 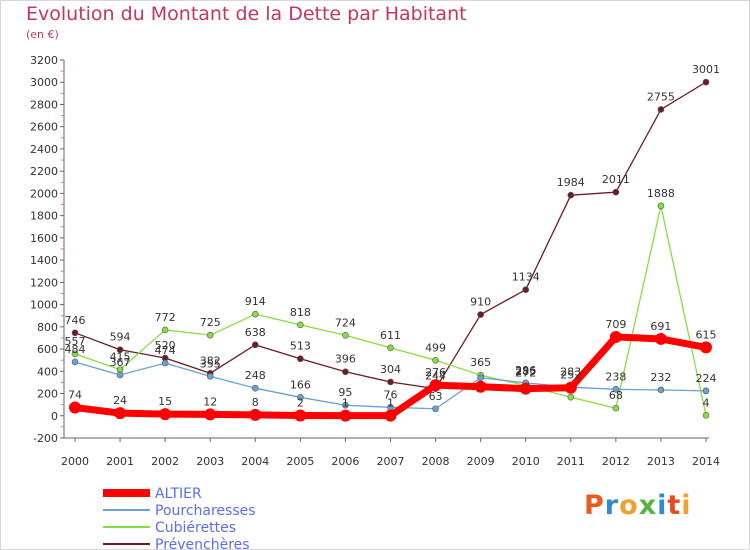 What do you see at coordinates (54, 416) in the screenshot?
I see `y-tick-label: 0` at bounding box center [54, 416].